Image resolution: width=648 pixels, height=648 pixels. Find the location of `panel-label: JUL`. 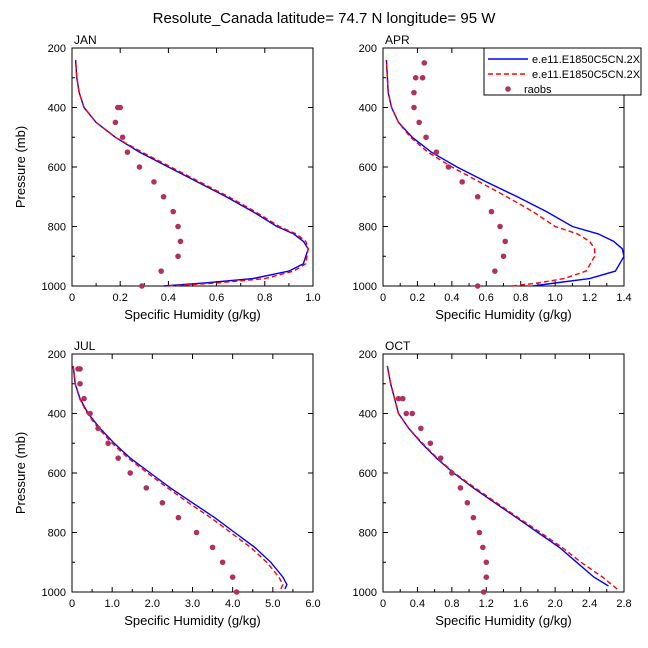

panel-label: JUL is located at coordinates (85, 346).